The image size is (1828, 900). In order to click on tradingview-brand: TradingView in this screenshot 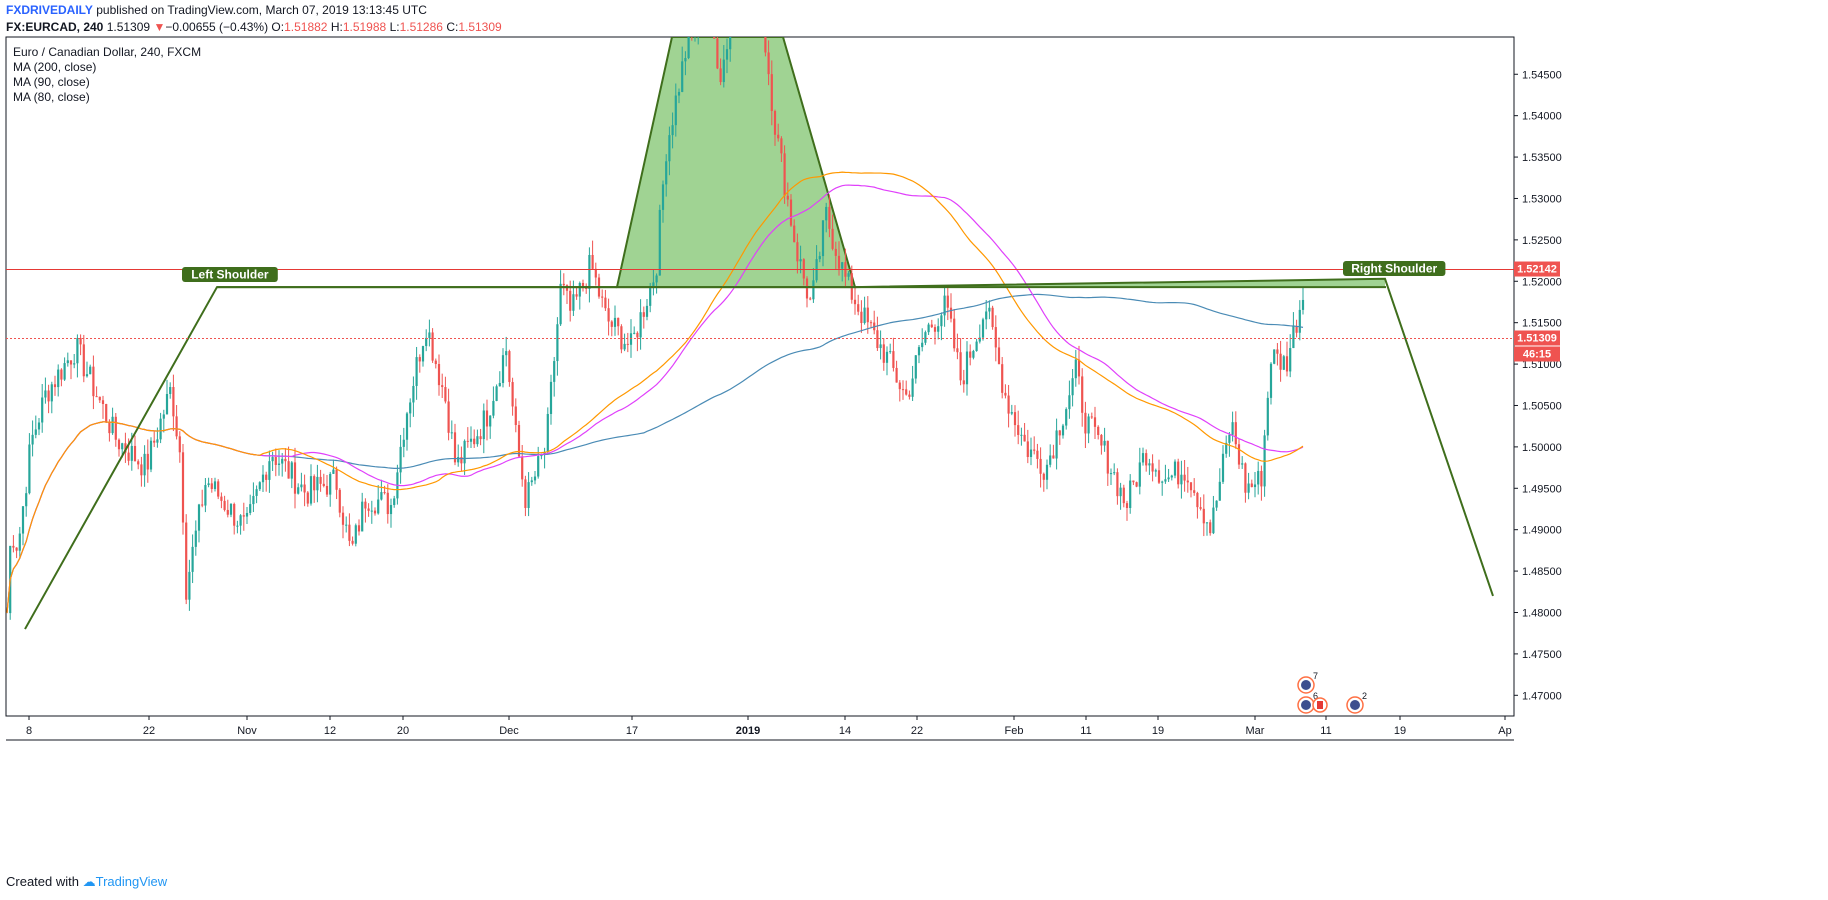, I will do `click(131, 881)`.